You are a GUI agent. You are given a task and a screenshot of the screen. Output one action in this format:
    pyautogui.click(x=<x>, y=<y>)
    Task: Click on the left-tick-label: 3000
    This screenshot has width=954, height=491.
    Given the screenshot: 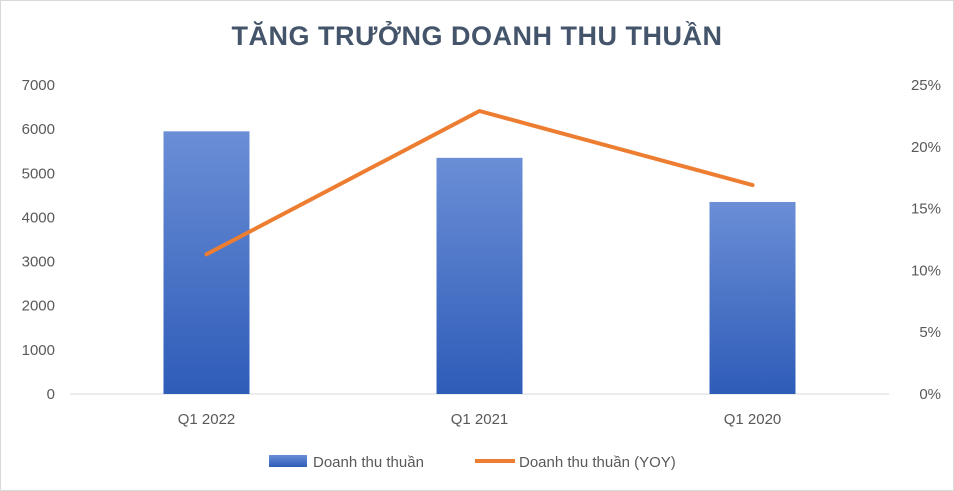 What is the action you would take?
    pyautogui.click(x=38, y=262)
    